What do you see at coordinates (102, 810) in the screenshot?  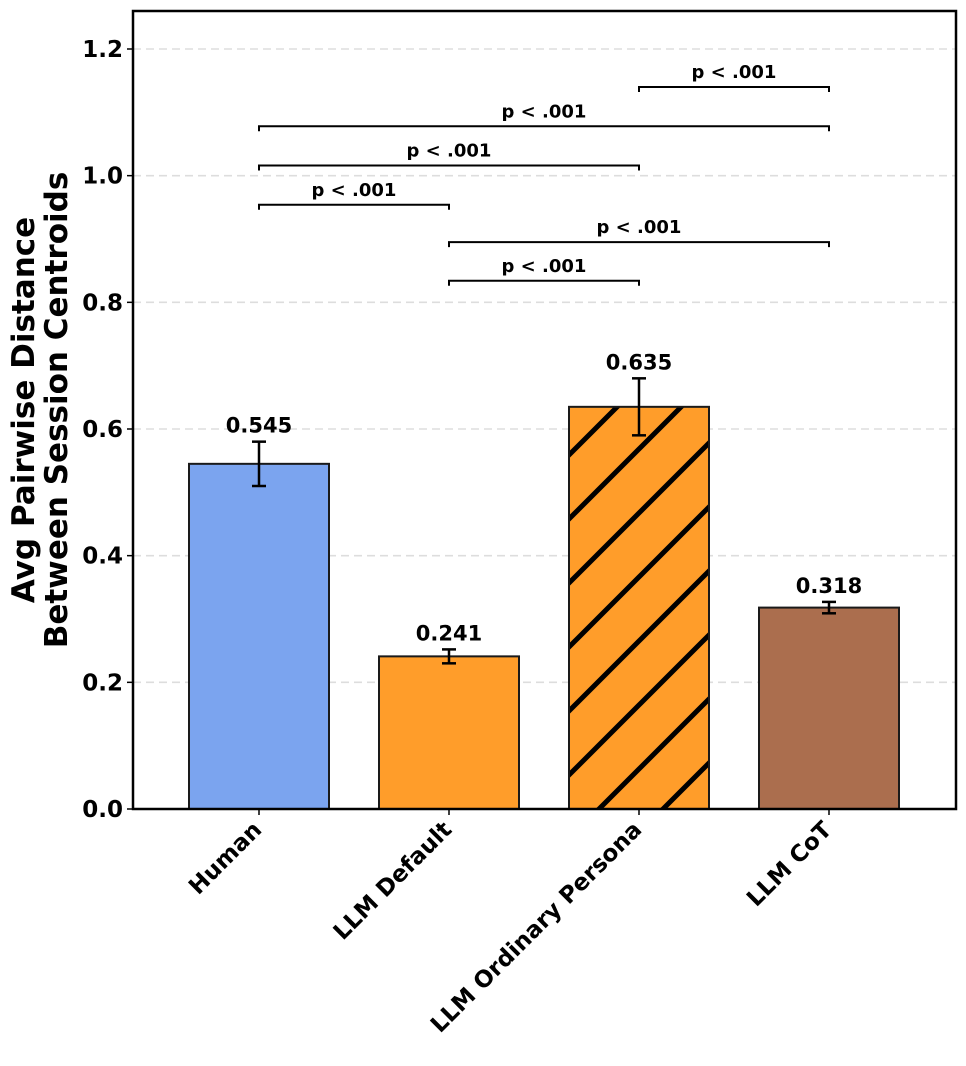 I see `y-tick-label: 0.0` at bounding box center [102, 810].